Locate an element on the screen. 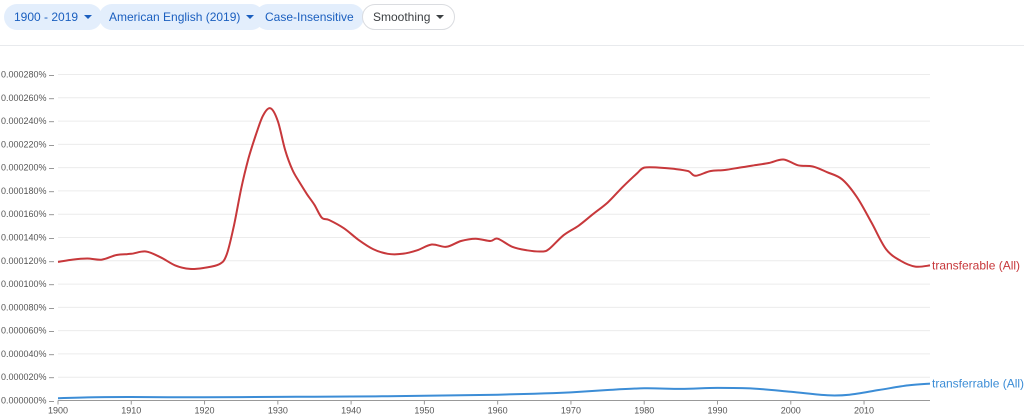 This screenshot has height=418, width=1024. case-insensitive-toggle: Case-Insensitive is located at coordinates (309, 17).